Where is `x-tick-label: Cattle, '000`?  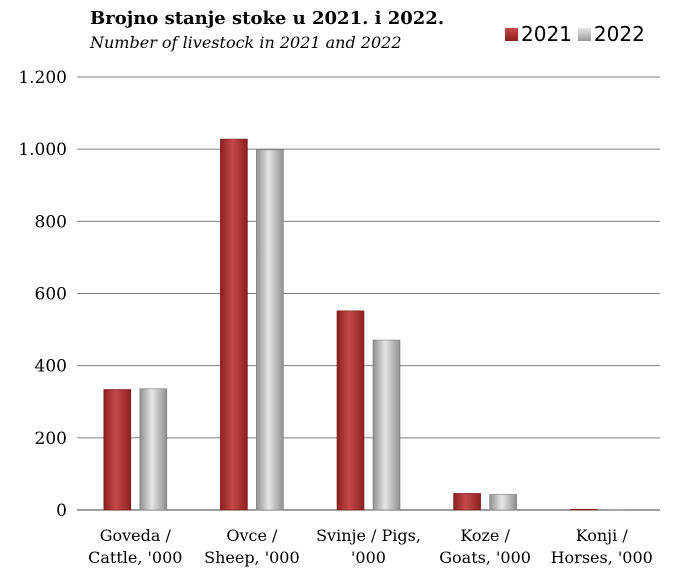 x-tick-label: Cattle, '000 is located at coordinates (135, 557).